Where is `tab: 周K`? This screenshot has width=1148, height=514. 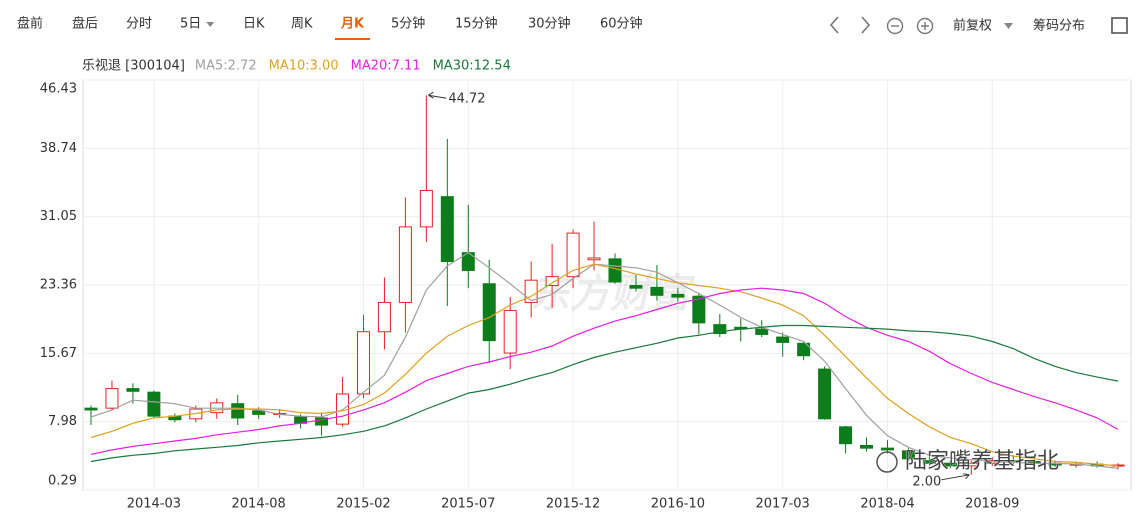
tab: 周K is located at coordinates (302, 24).